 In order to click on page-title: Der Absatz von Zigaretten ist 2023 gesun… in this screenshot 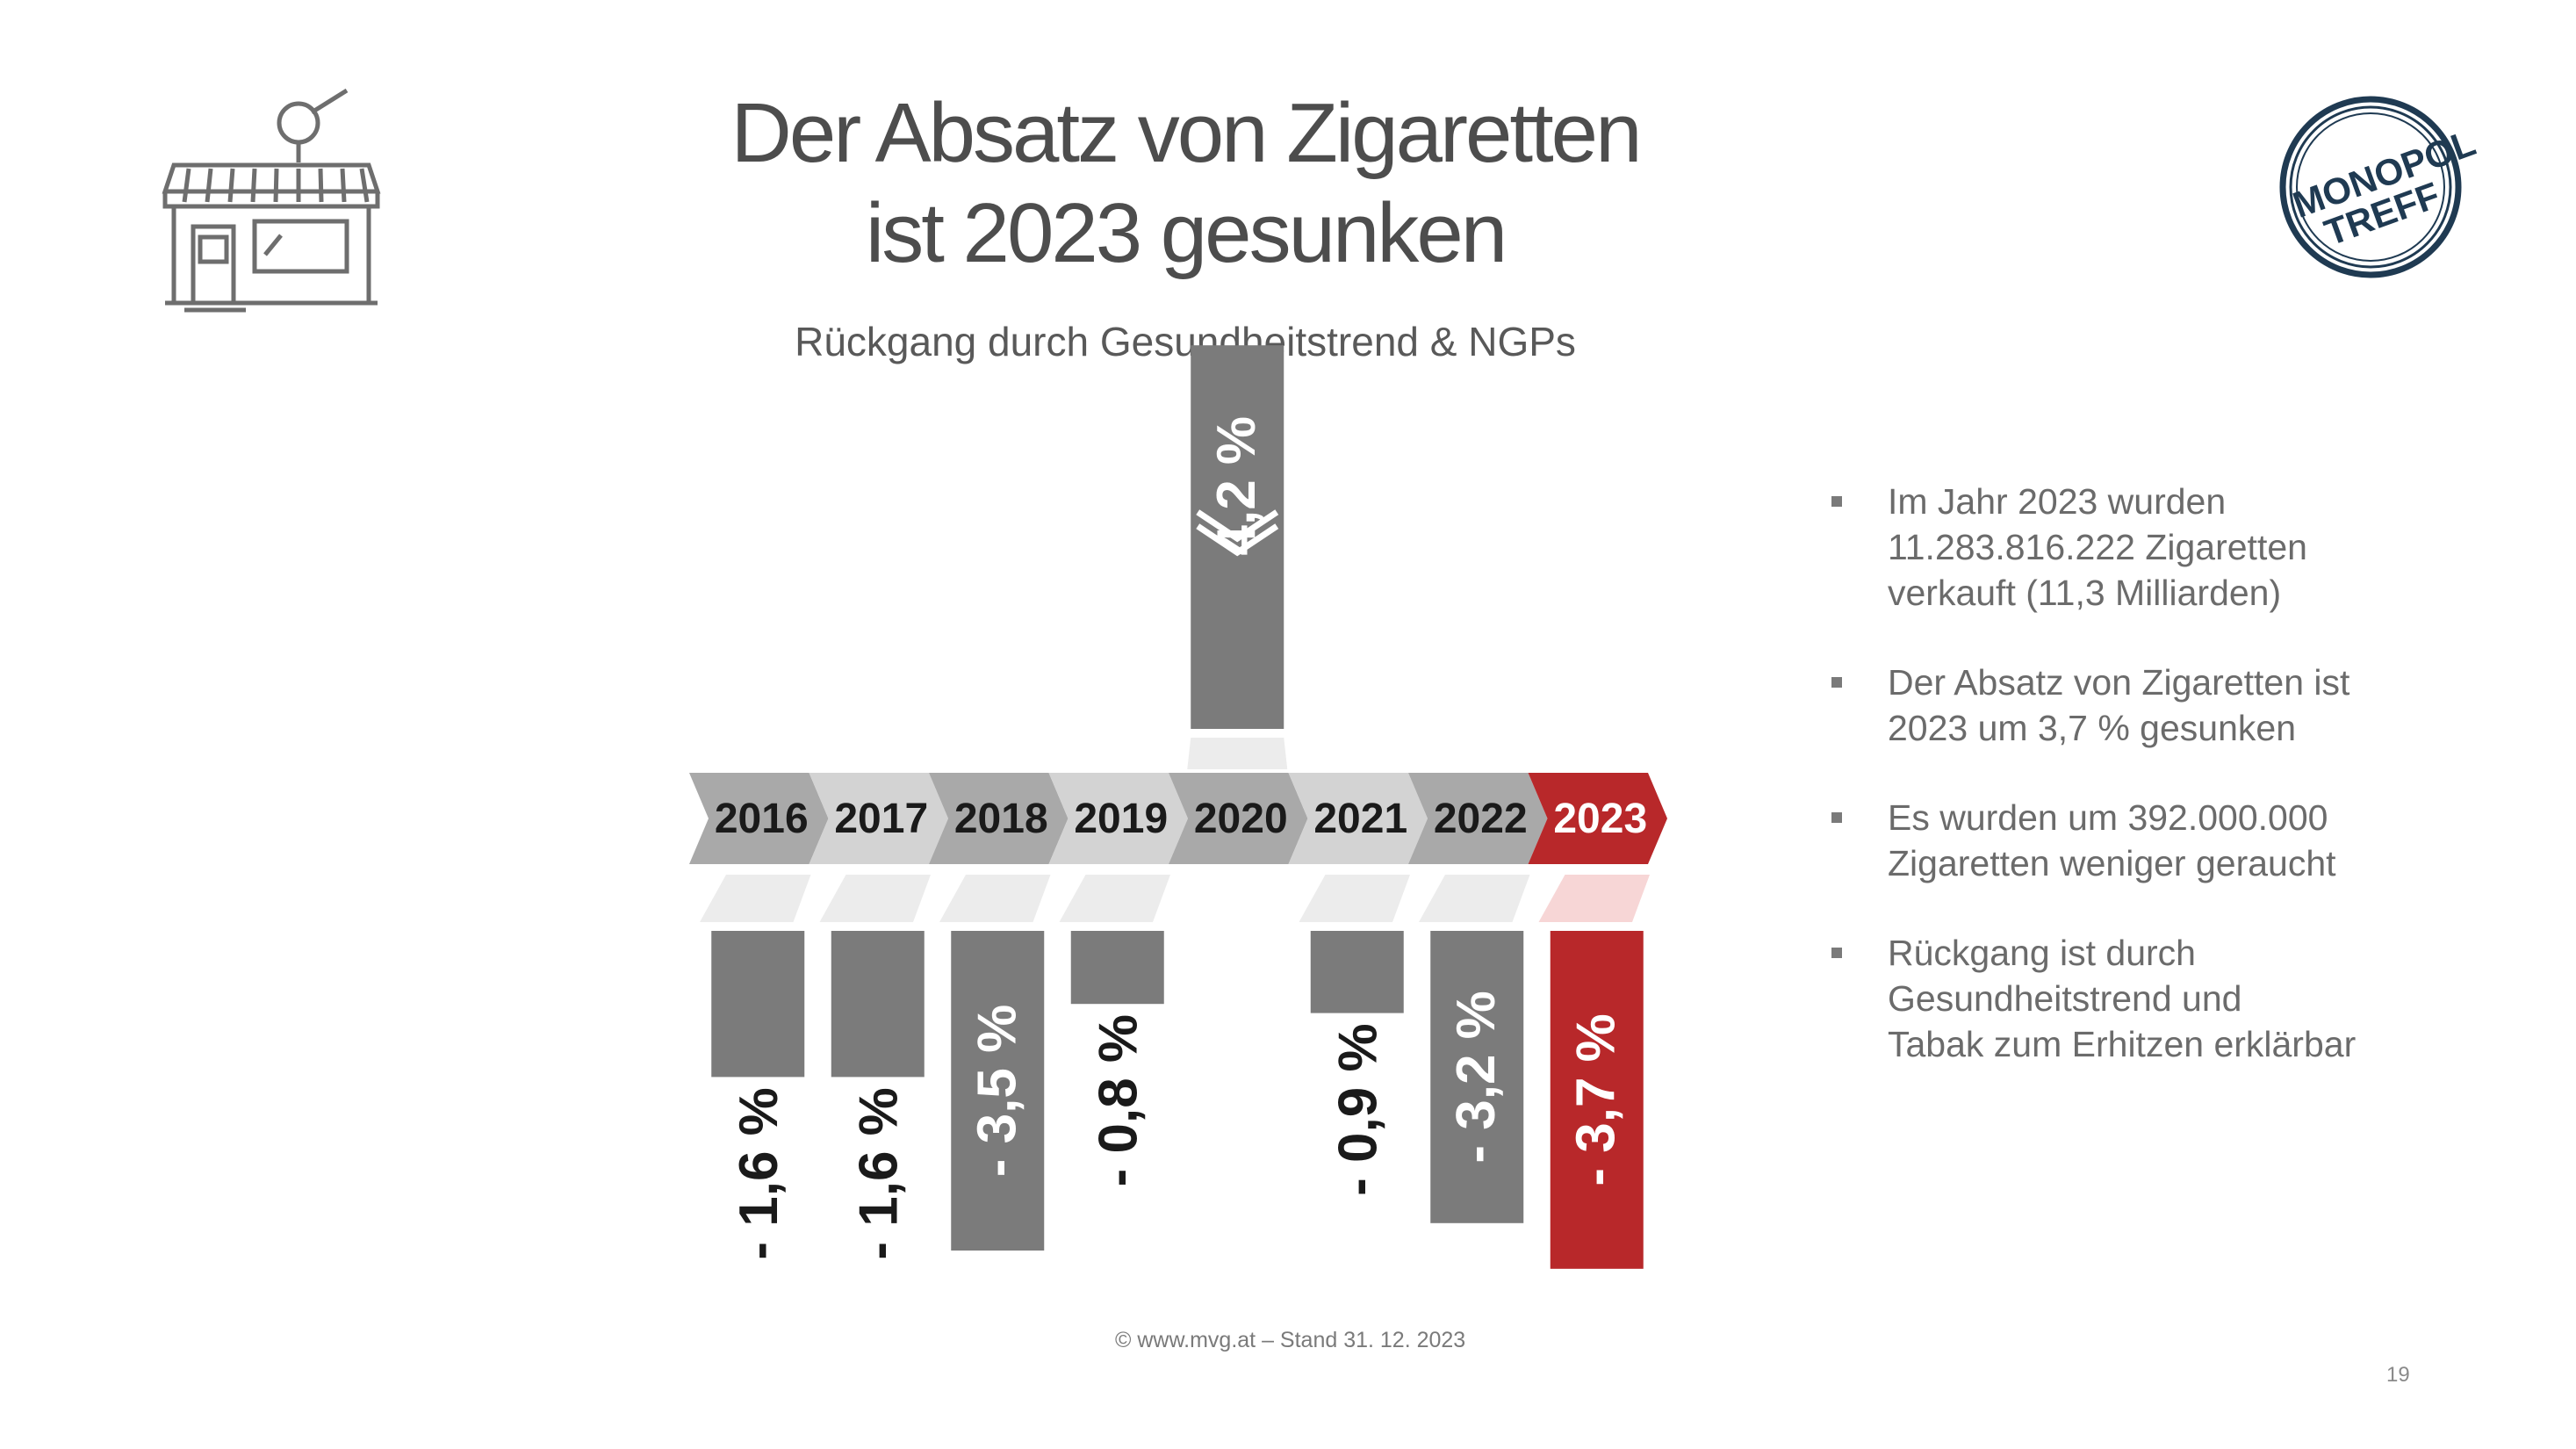, I will do `click(1185, 183)`.